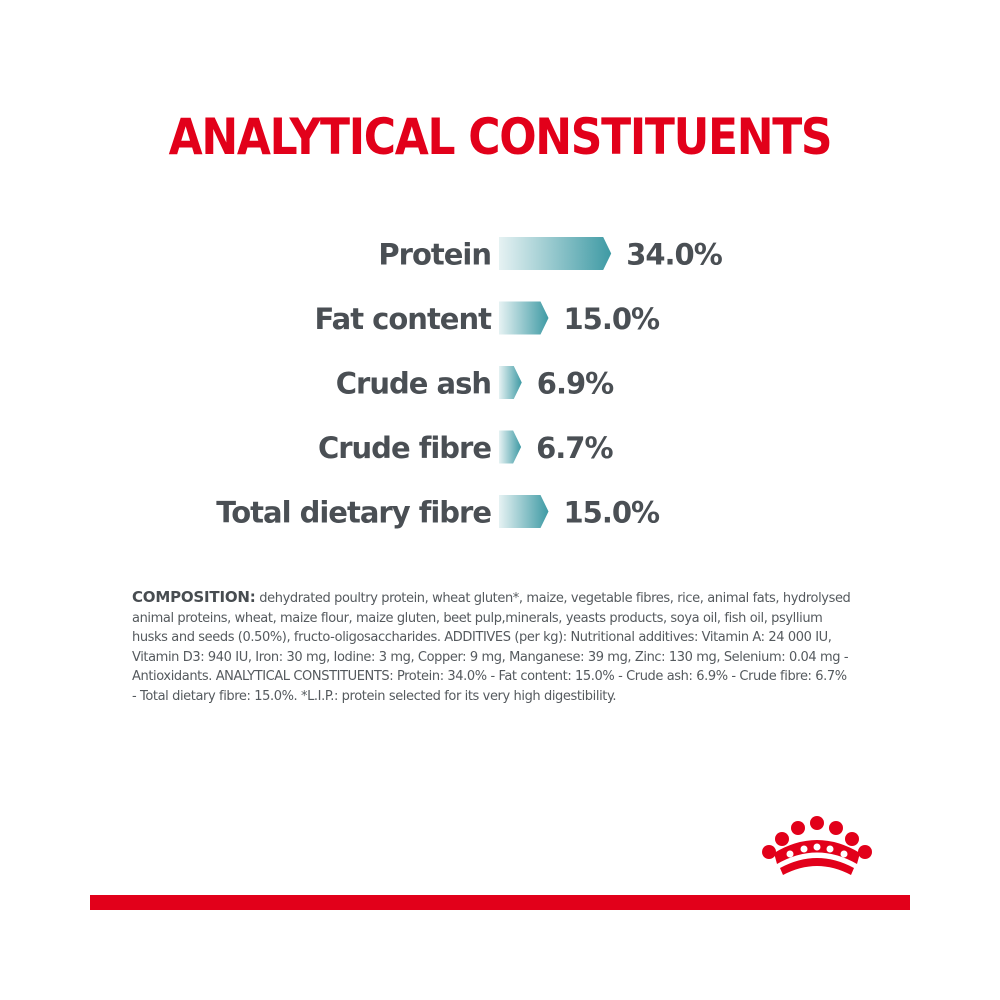 Image resolution: width=1000 pixels, height=1000 pixels. What do you see at coordinates (404, 448) in the screenshot?
I see `category-label: Crude fibre` at bounding box center [404, 448].